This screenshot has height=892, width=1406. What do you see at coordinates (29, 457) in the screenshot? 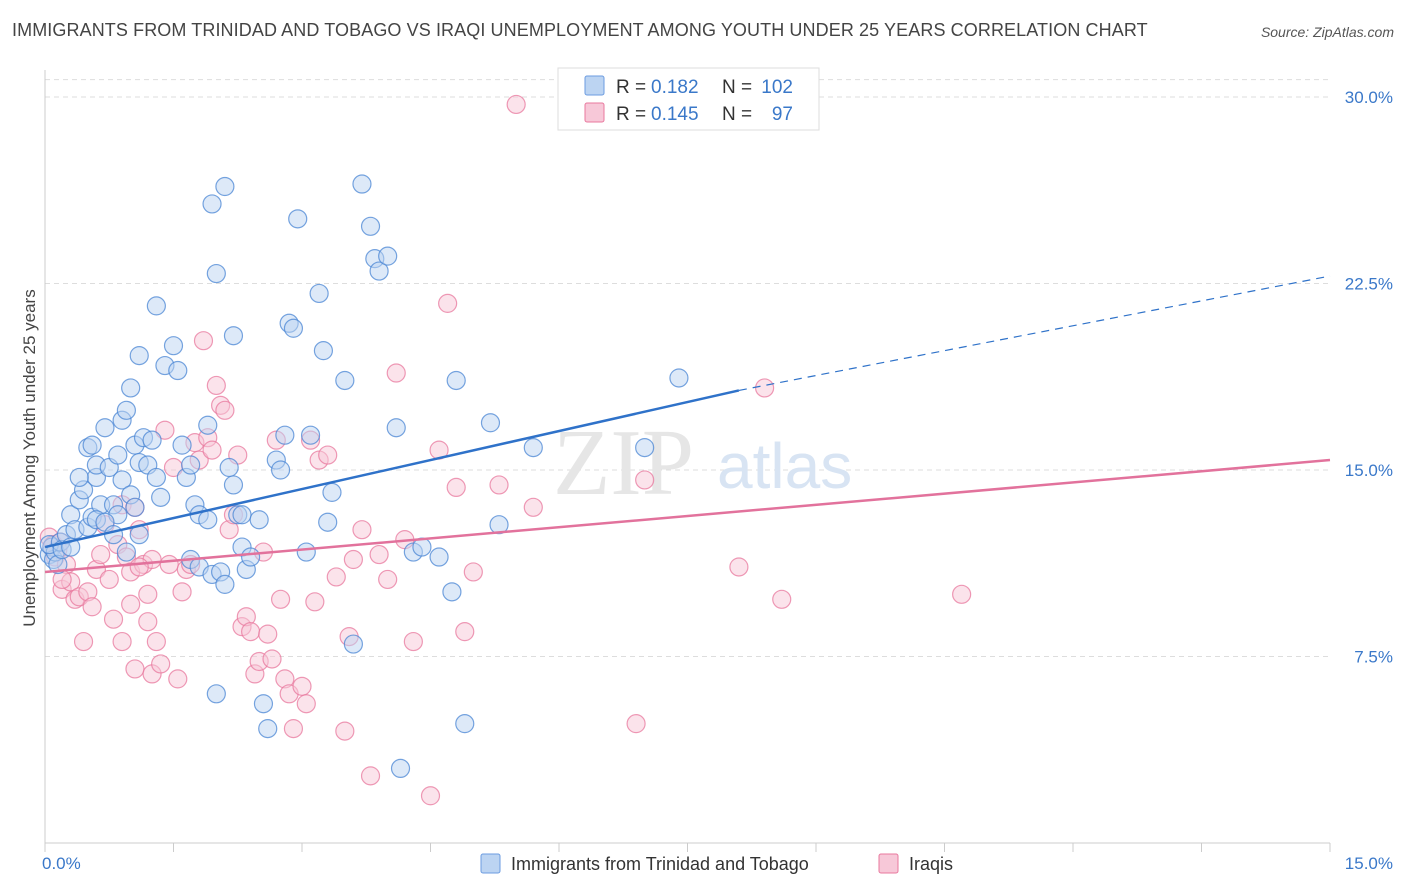
I see `y-axis-label: Unemployment Among Youth under 25 years` at bounding box center [29, 457].